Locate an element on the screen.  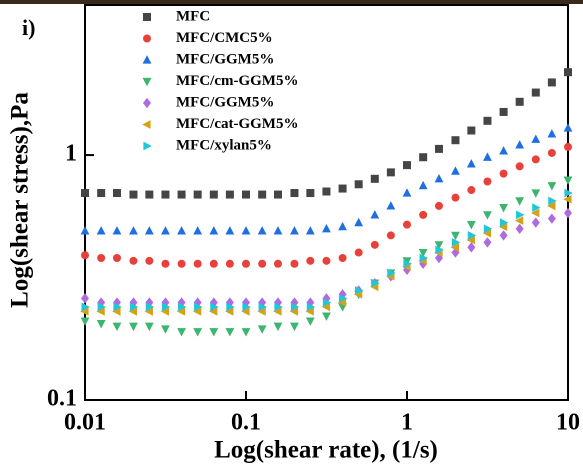
legend-label: MFC/GGM5% is located at coordinates (225, 59).